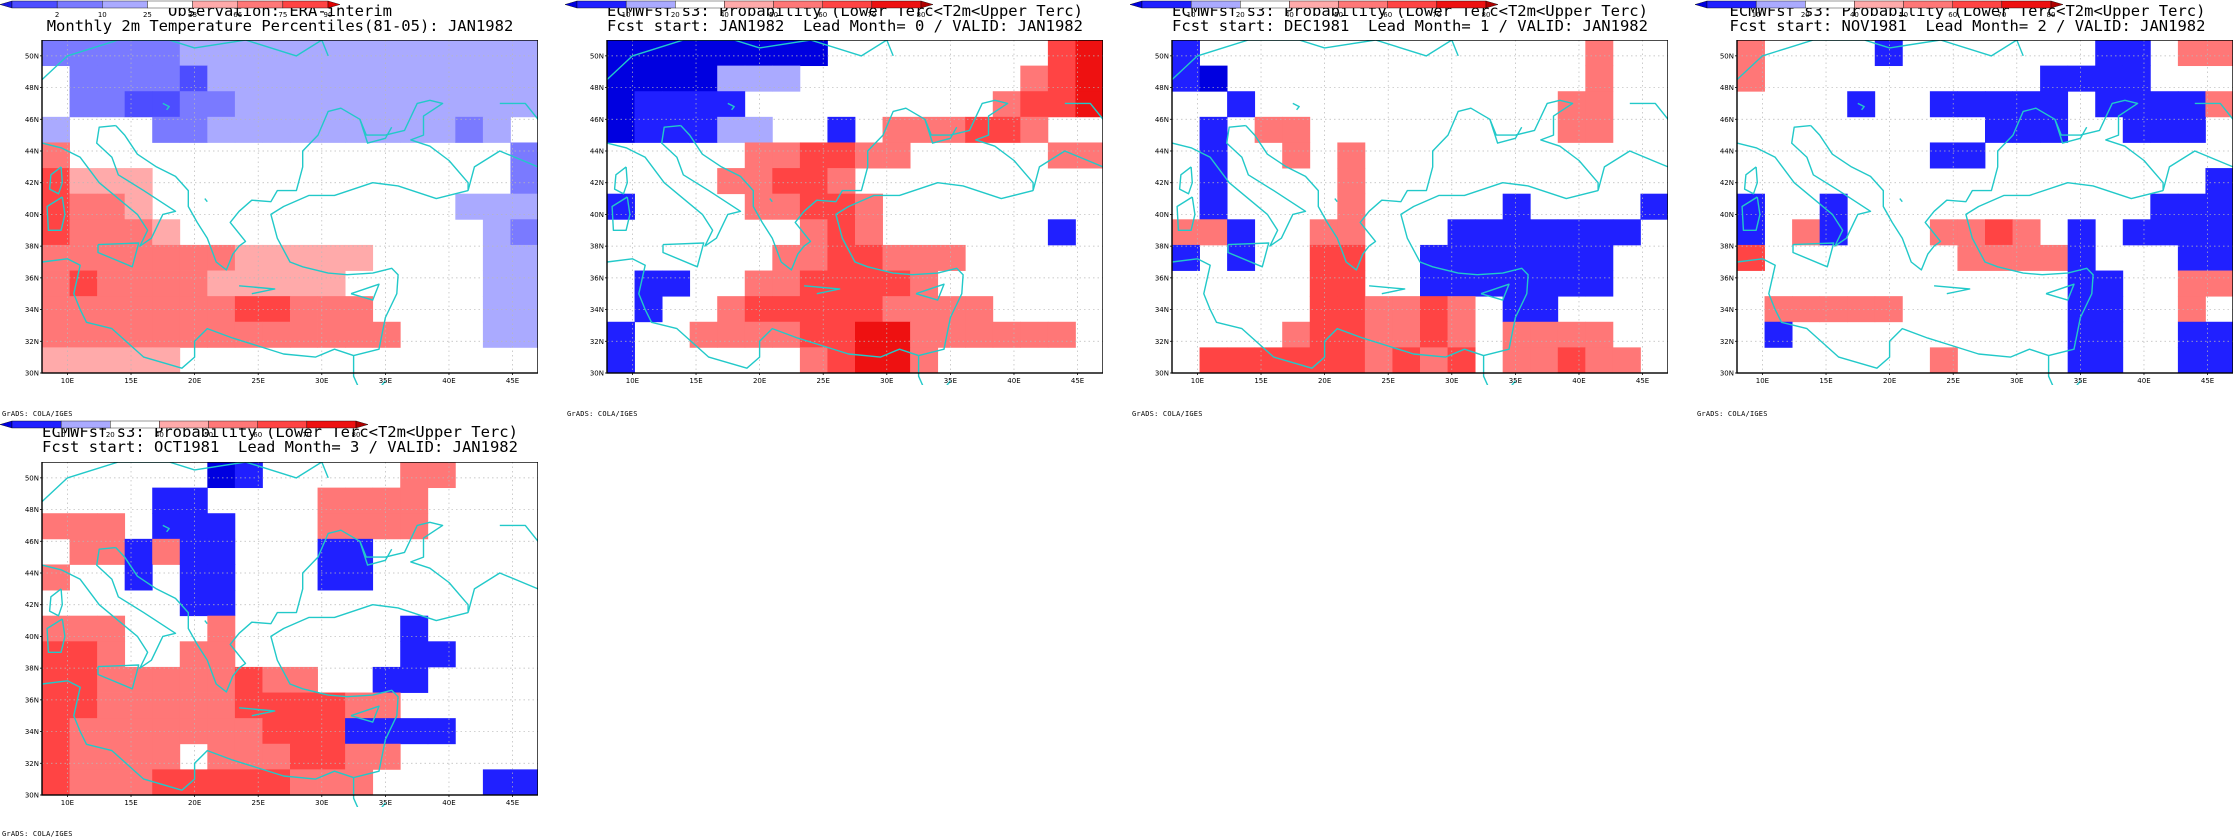 The width and height of the screenshot is (2240, 840). I want to click on latitude-label: 44N, so click(32, 574).